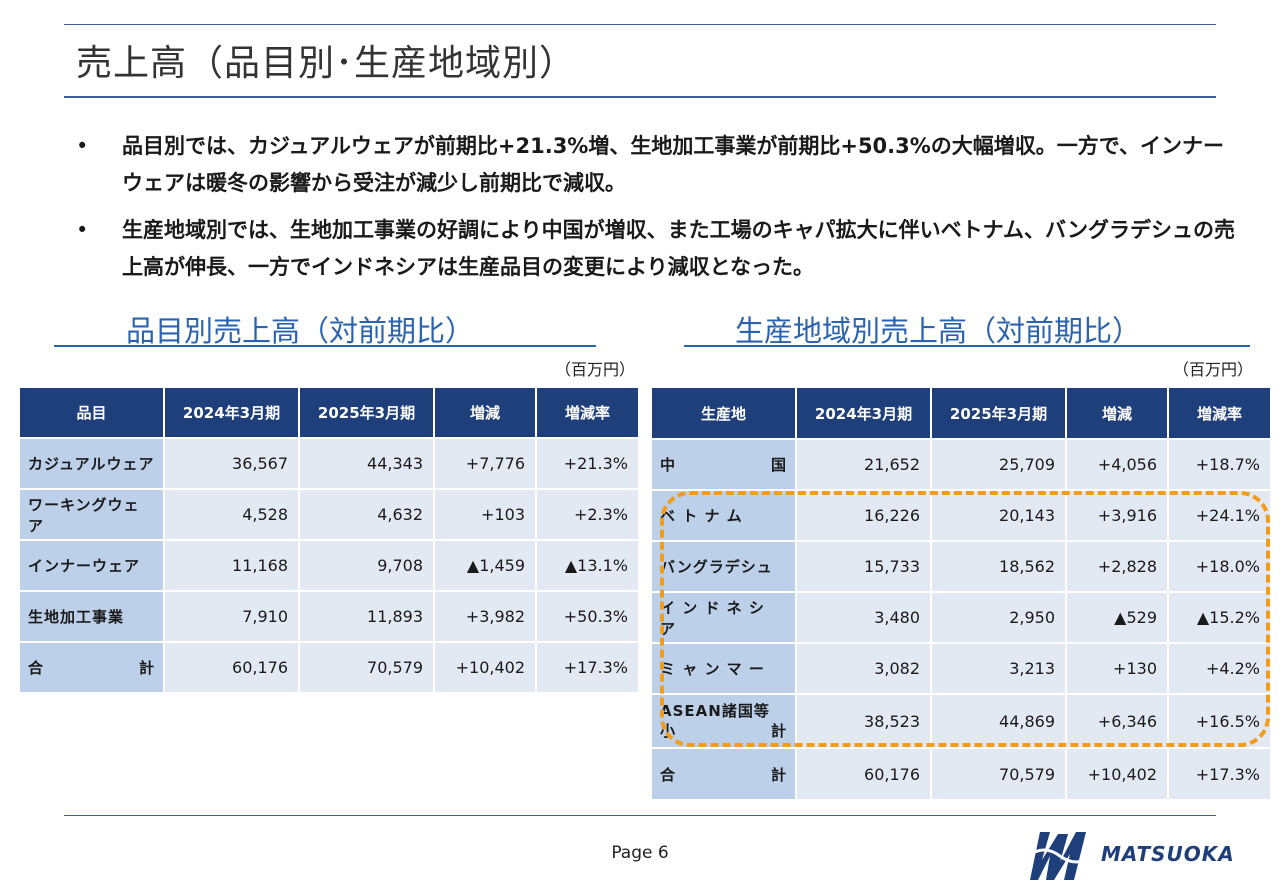 This screenshot has height=886, width=1280. I want to click on table-row: バングラデシュ 15,733 18,562 +2,828 +18.0%, so click(961, 566).